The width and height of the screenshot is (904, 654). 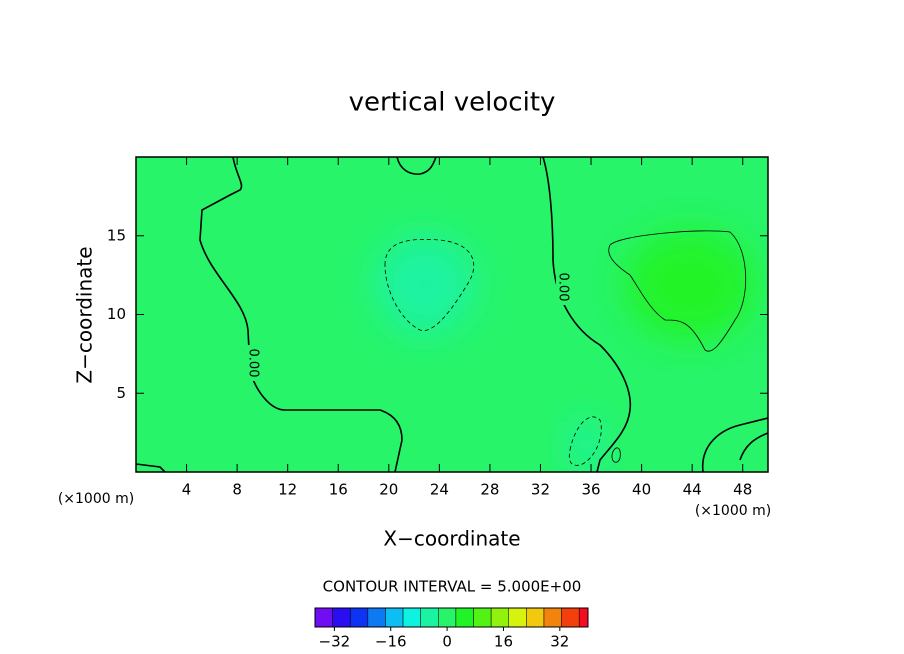 What do you see at coordinates (116, 314) in the screenshot?
I see `y-tick-label: 10` at bounding box center [116, 314].